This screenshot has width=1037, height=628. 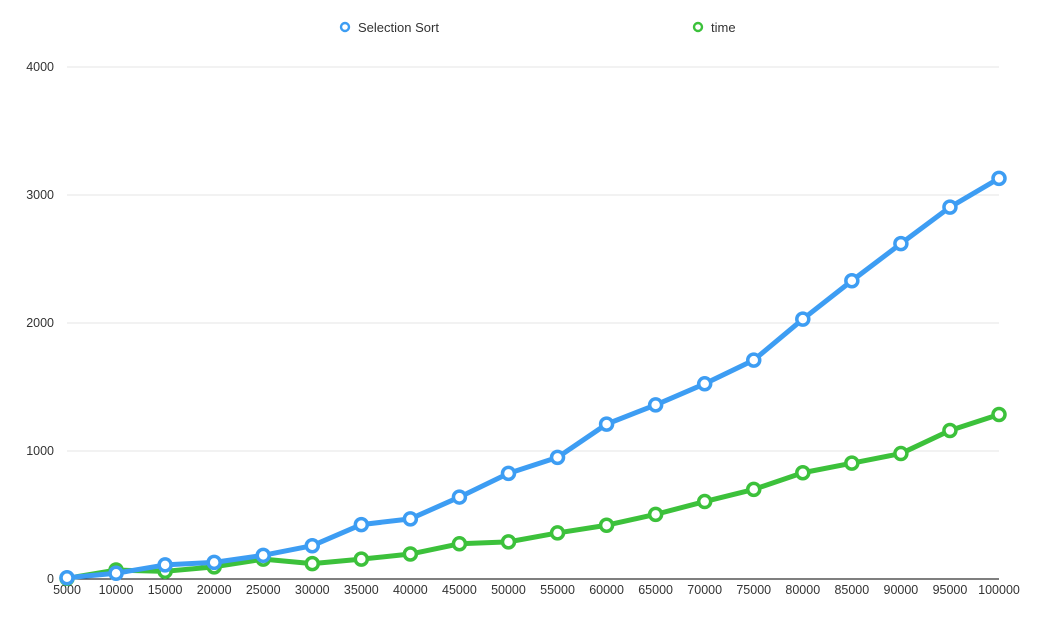 I want to click on x-tick-label: 65000, so click(x=655, y=590).